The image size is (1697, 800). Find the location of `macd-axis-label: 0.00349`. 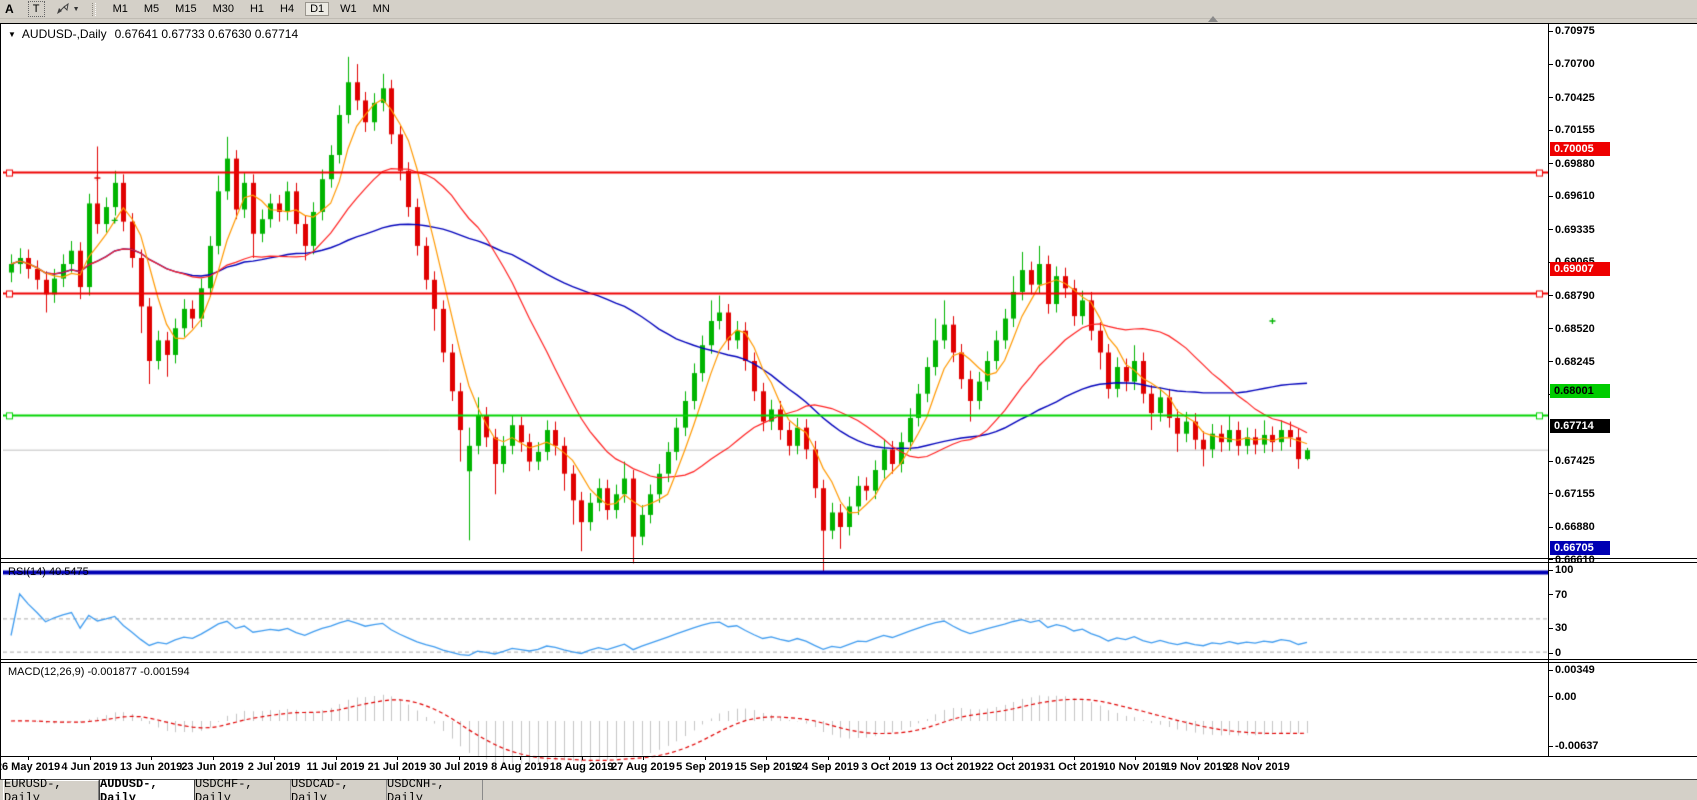

macd-axis-label: 0.00349 is located at coordinates (1575, 670).